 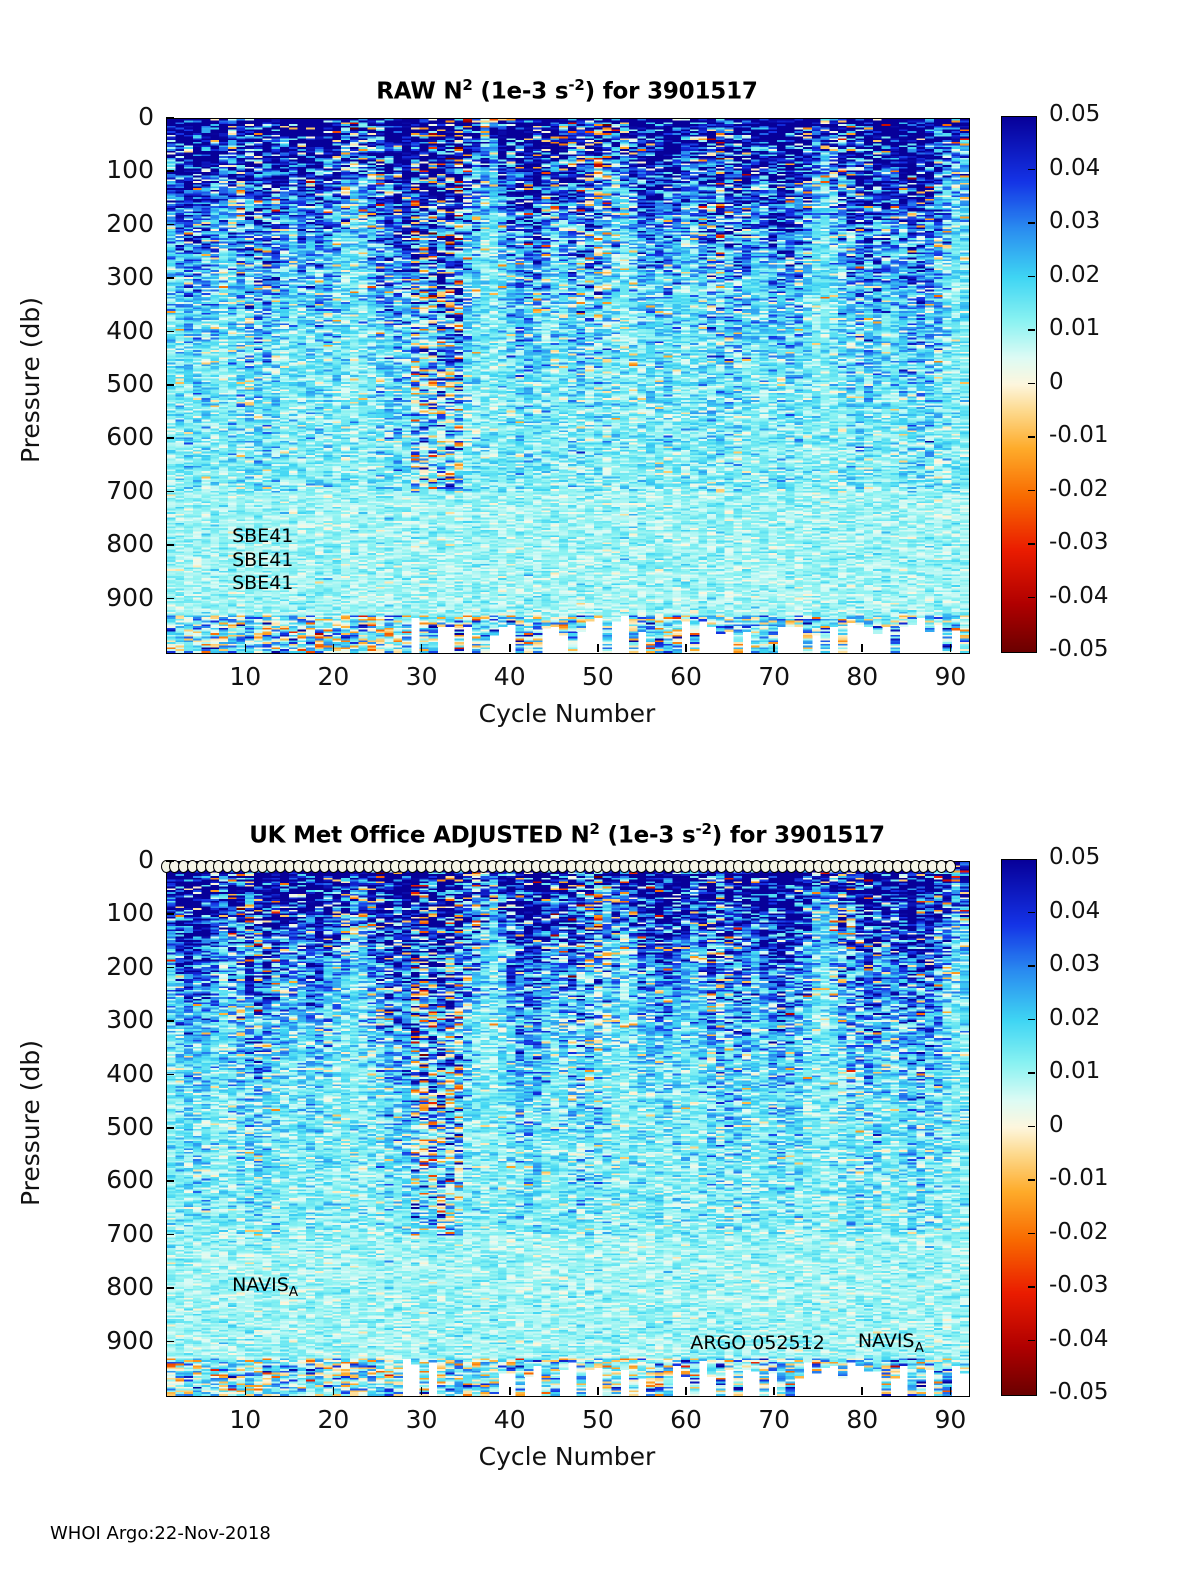 What do you see at coordinates (160, 1533) in the screenshot?
I see `figure-footer-note: WHOI Argo:22-Nov-2018` at bounding box center [160, 1533].